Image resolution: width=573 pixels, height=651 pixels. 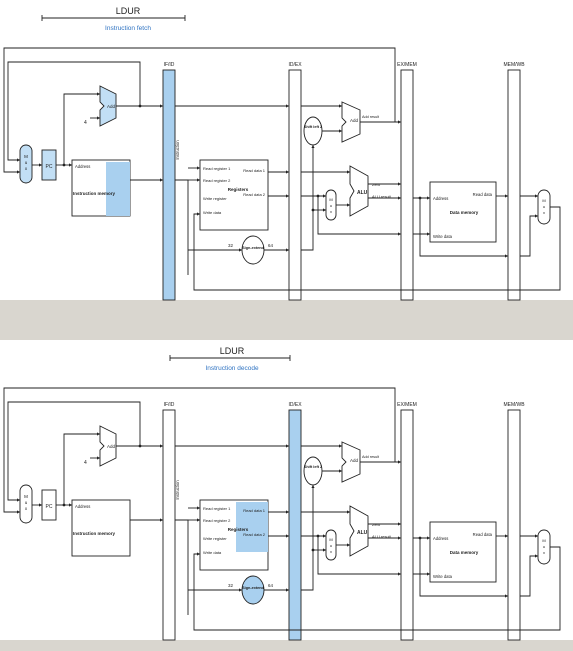 I want to click on branch-adder, so click(x=351, y=462).